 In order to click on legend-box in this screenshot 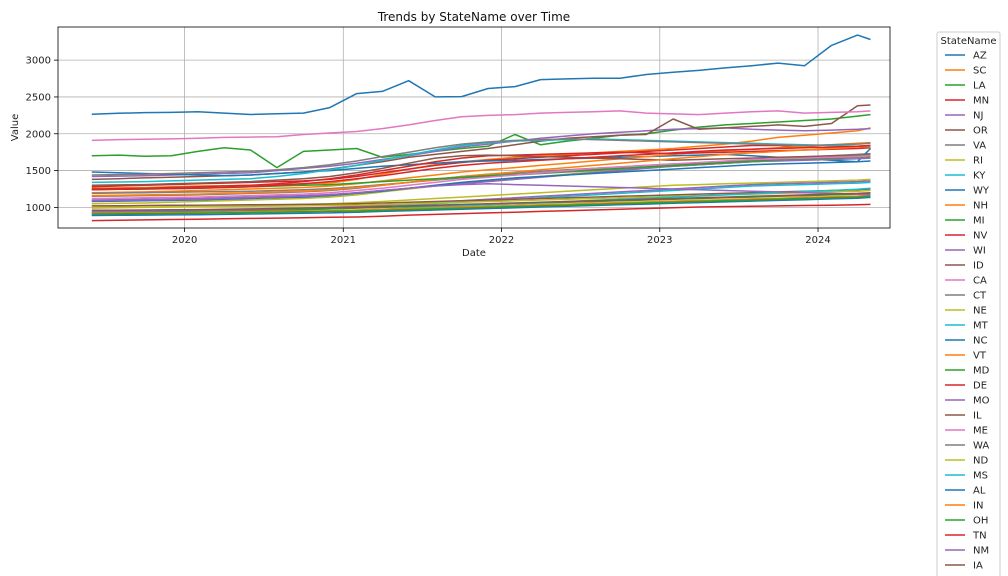, I will do `click(968, 303)`.